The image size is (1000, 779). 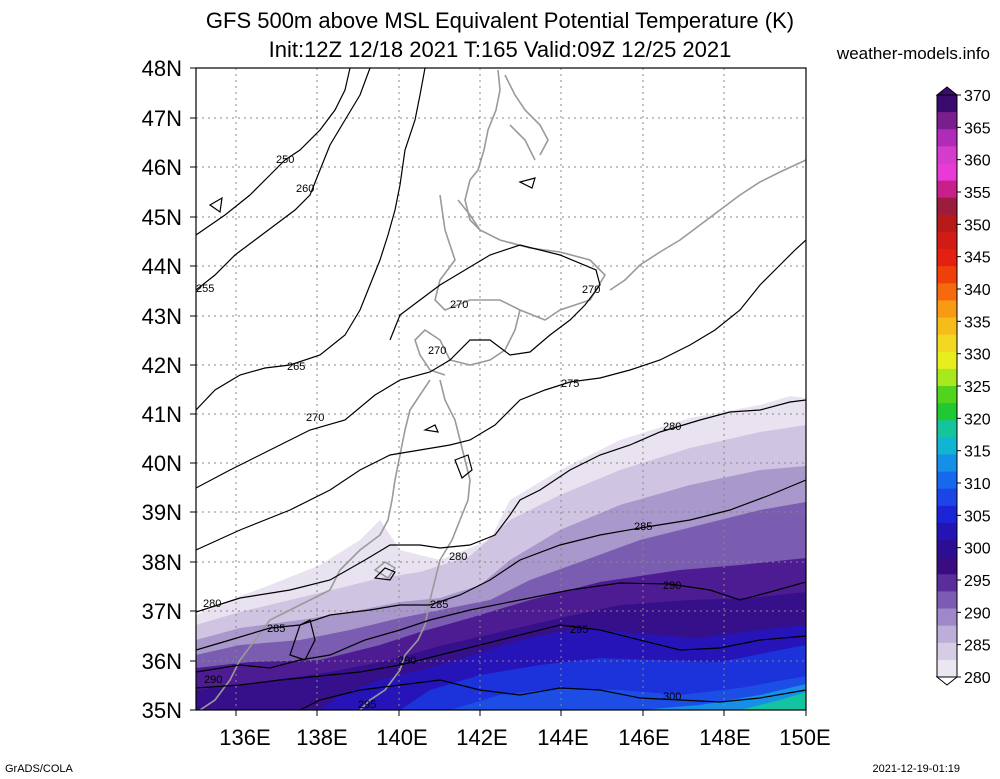 I want to click on colorbar-label: 350, so click(x=977, y=225).